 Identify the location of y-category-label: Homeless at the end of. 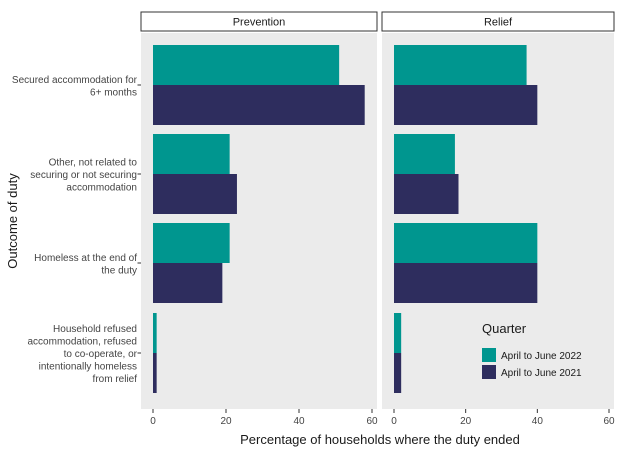
(85, 258).